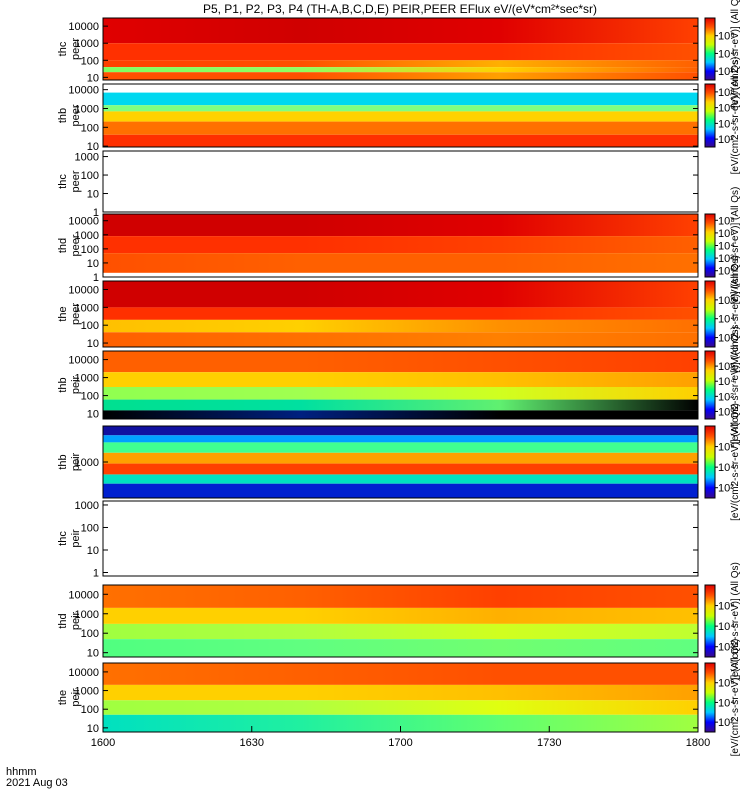 Image resolution: width=750 pixels, height=800 pixels. I want to click on panel-y-label: thb, so click(63, 115).